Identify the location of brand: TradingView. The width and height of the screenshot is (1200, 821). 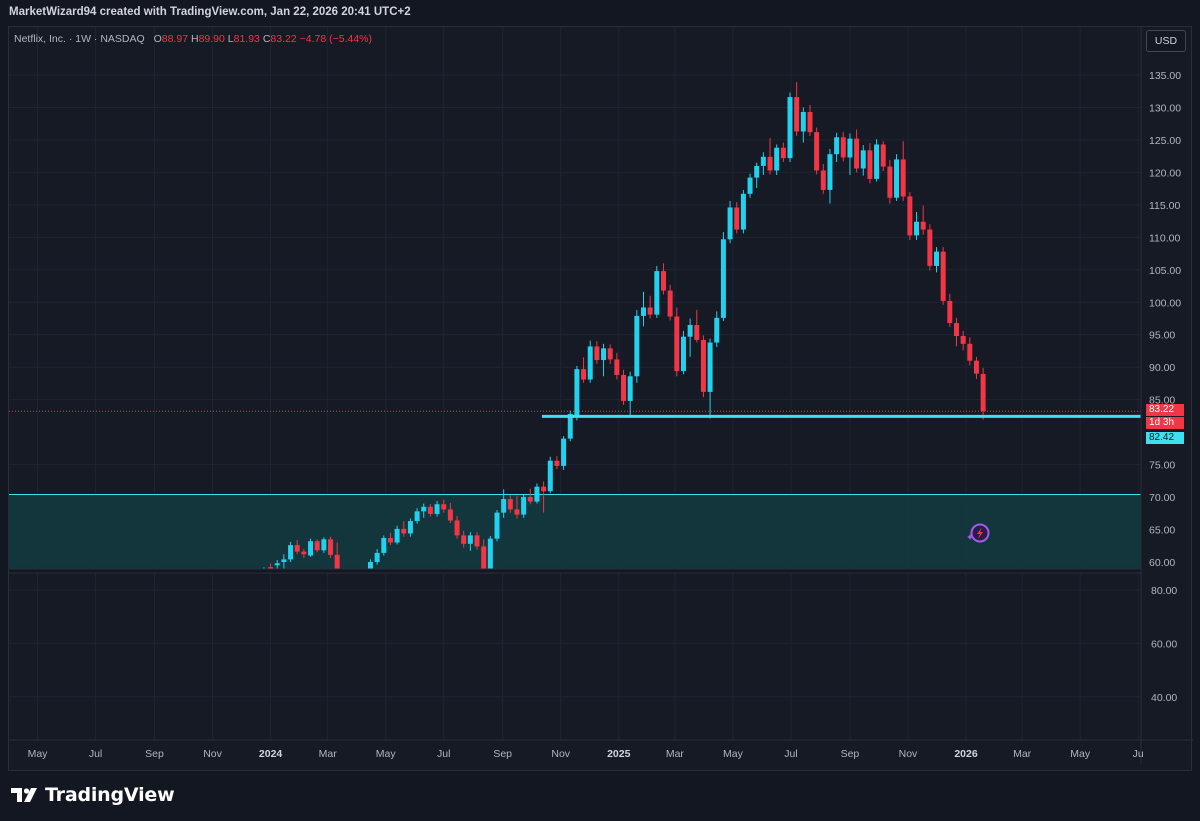
(93, 795).